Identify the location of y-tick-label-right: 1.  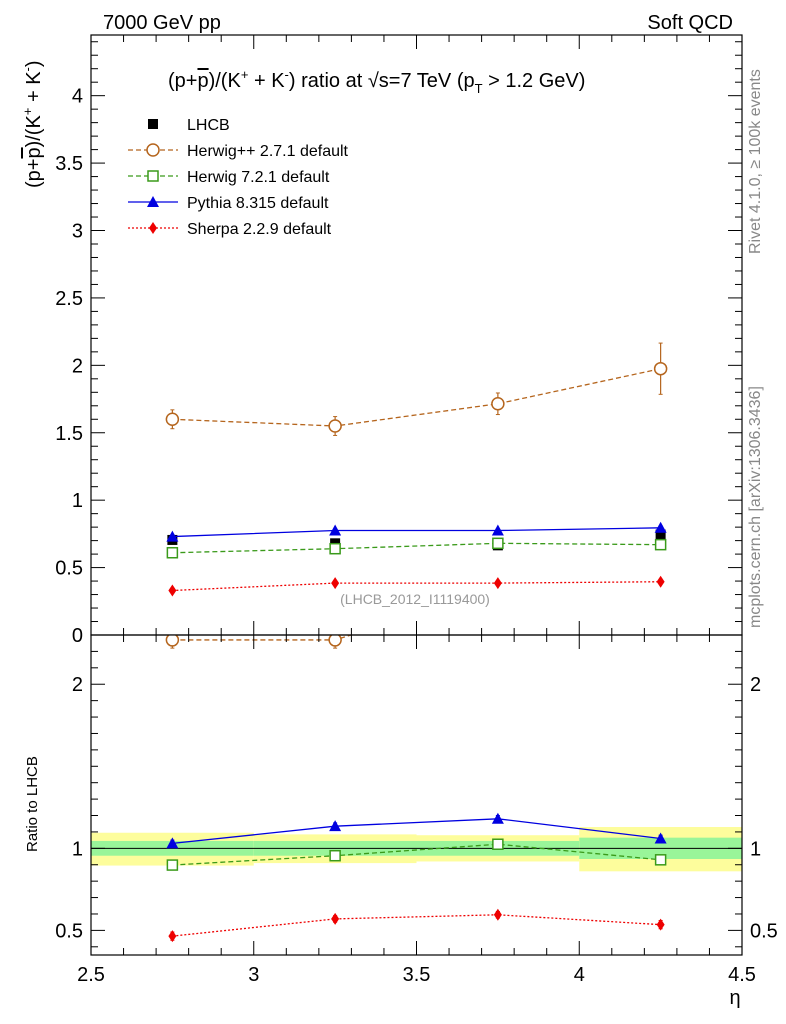
(755, 849).